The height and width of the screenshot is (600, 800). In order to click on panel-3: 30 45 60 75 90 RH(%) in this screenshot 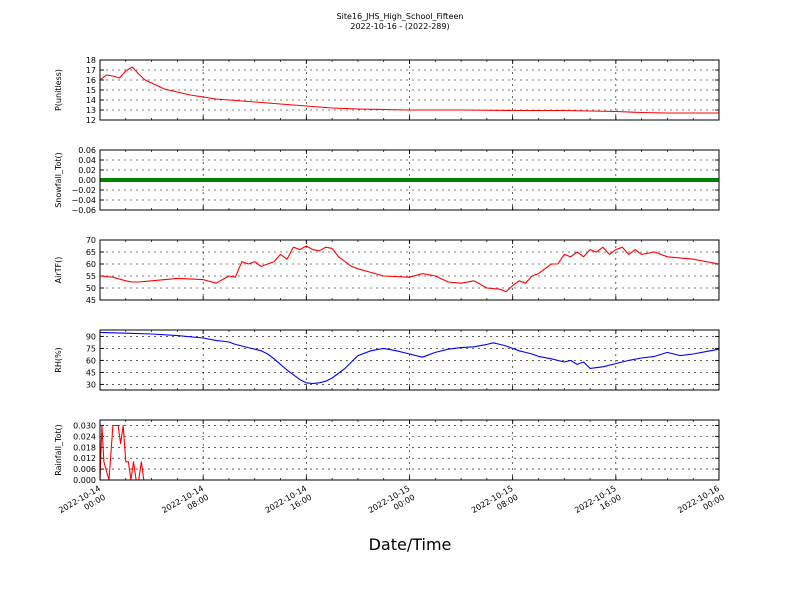, I will do `click(387, 360)`.